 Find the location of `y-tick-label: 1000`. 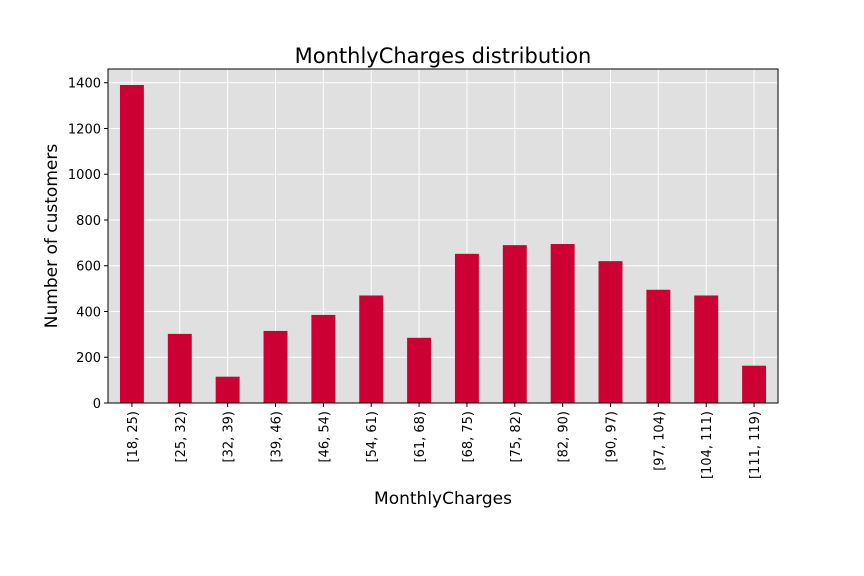

y-tick-label: 1000 is located at coordinates (84, 175).